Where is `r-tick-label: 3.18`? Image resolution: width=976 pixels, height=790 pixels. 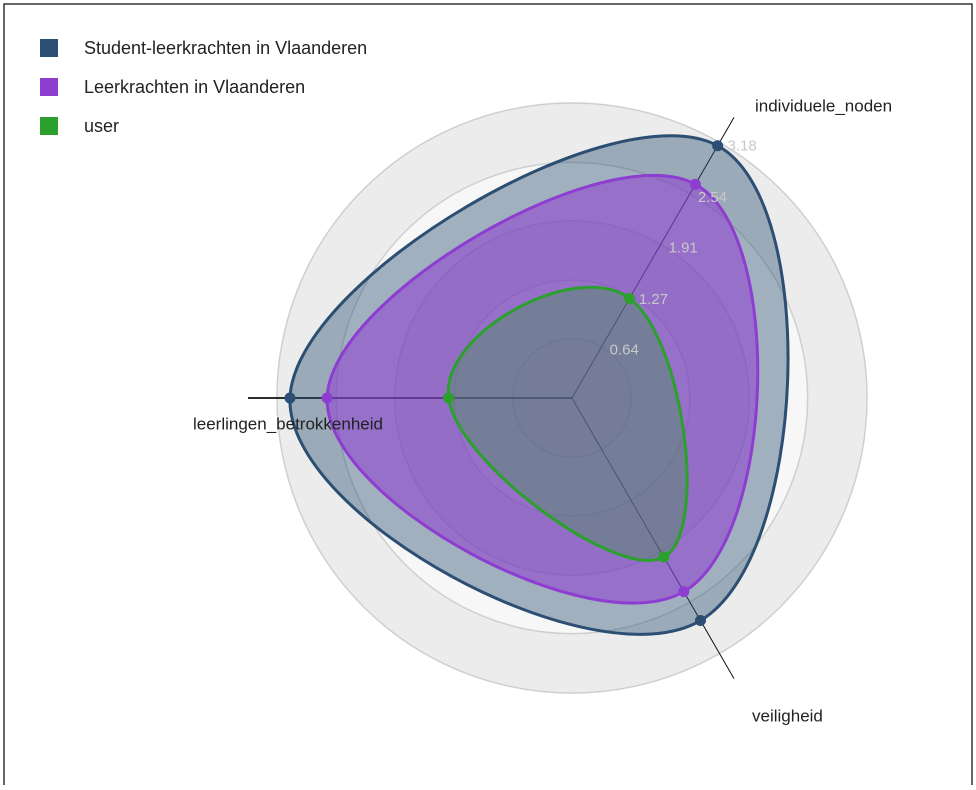 r-tick-label: 3.18 is located at coordinates (742, 145).